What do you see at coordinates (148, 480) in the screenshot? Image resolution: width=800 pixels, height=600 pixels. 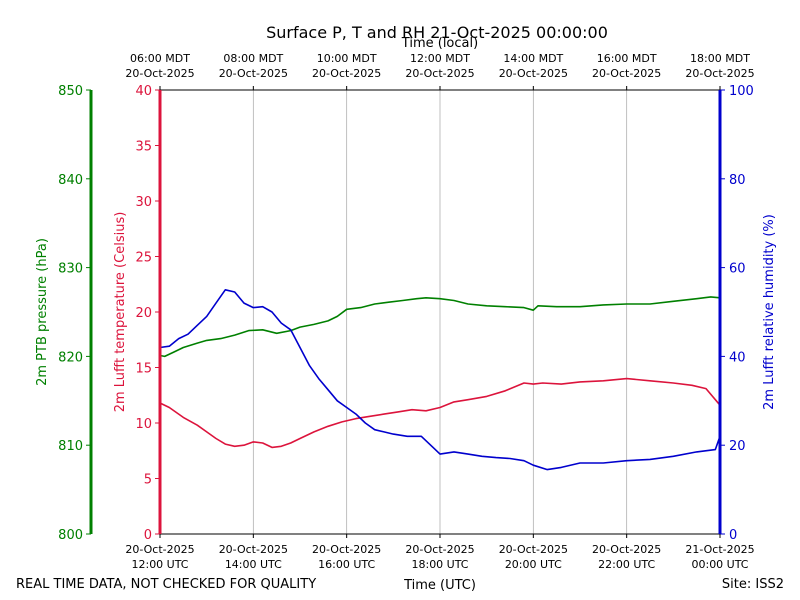 I see `temperature-tick-label: 5` at bounding box center [148, 480].